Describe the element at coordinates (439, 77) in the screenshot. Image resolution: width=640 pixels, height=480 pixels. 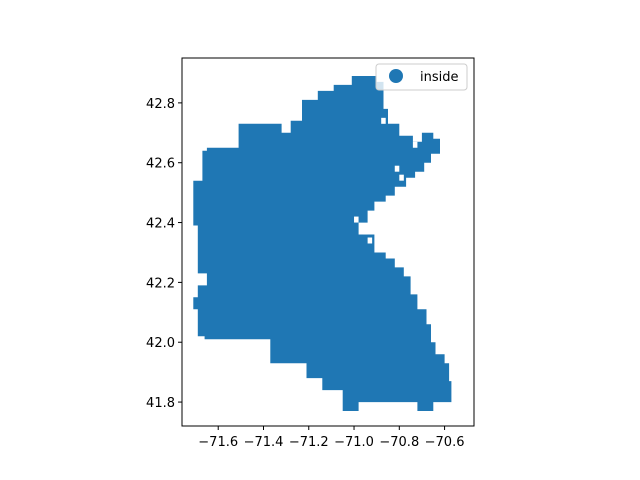
I see `legend-label: inside` at that location.